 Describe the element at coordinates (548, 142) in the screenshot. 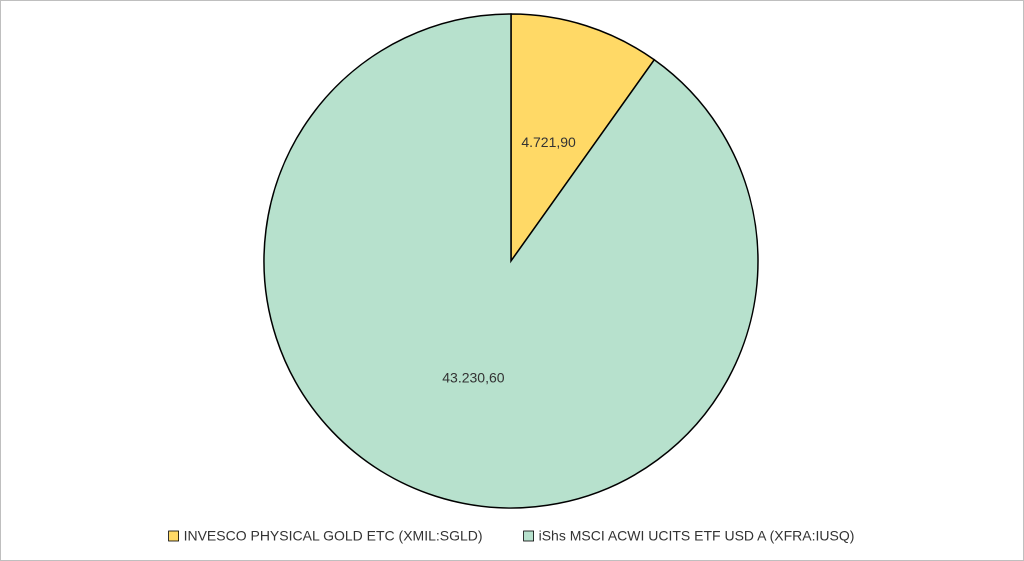

I see `data-label: 4.721,90` at that location.